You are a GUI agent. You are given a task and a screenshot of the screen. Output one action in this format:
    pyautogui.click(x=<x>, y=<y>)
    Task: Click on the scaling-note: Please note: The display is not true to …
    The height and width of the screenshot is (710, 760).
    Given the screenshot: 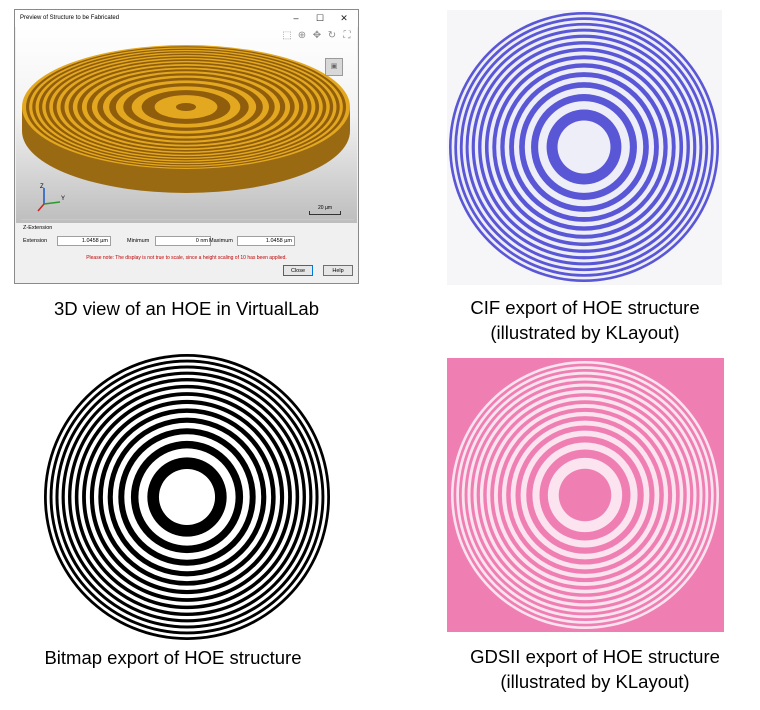 What is the action you would take?
    pyautogui.click(x=186, y=258)
    